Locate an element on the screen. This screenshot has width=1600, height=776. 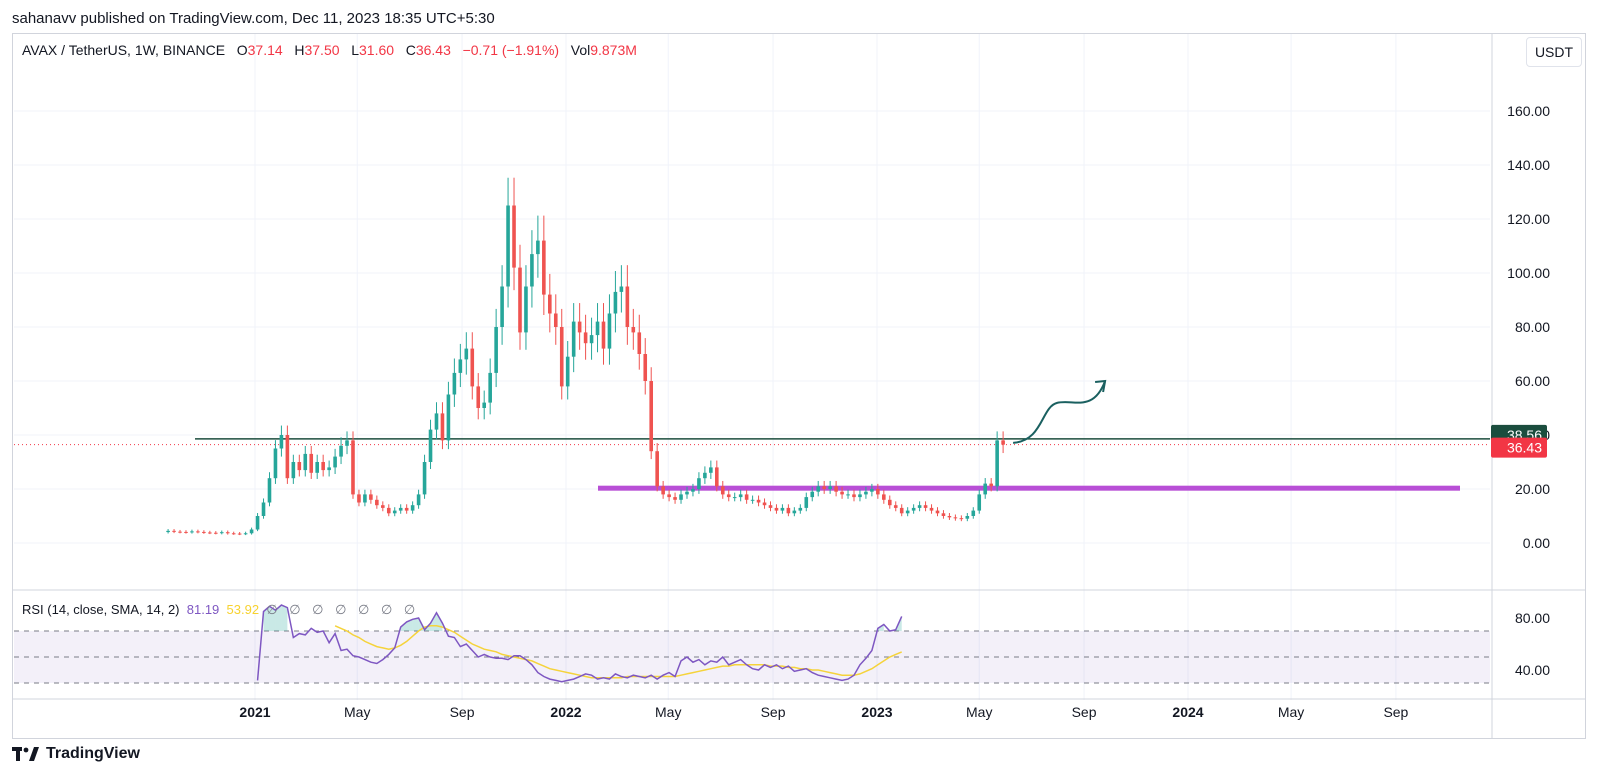
symbol-name: AVAX / TetherUS, 1W, BINANCE is located at coordinates (124, 50).